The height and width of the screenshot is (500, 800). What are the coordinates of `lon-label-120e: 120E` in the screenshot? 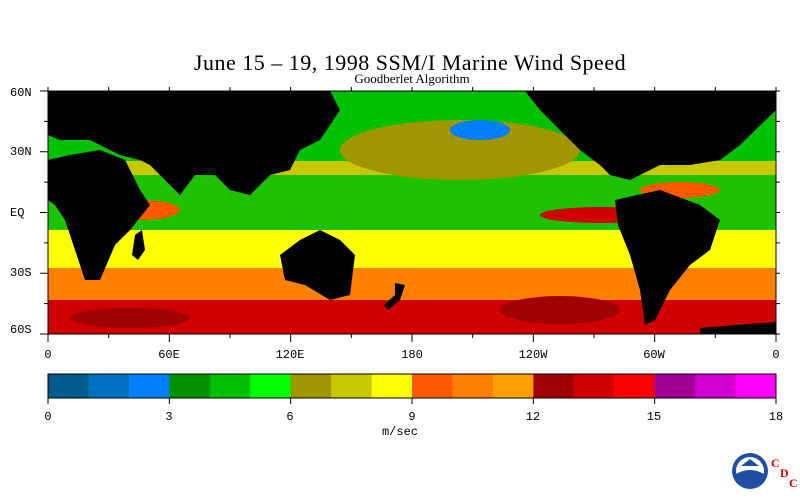 It's located at (290, 355).